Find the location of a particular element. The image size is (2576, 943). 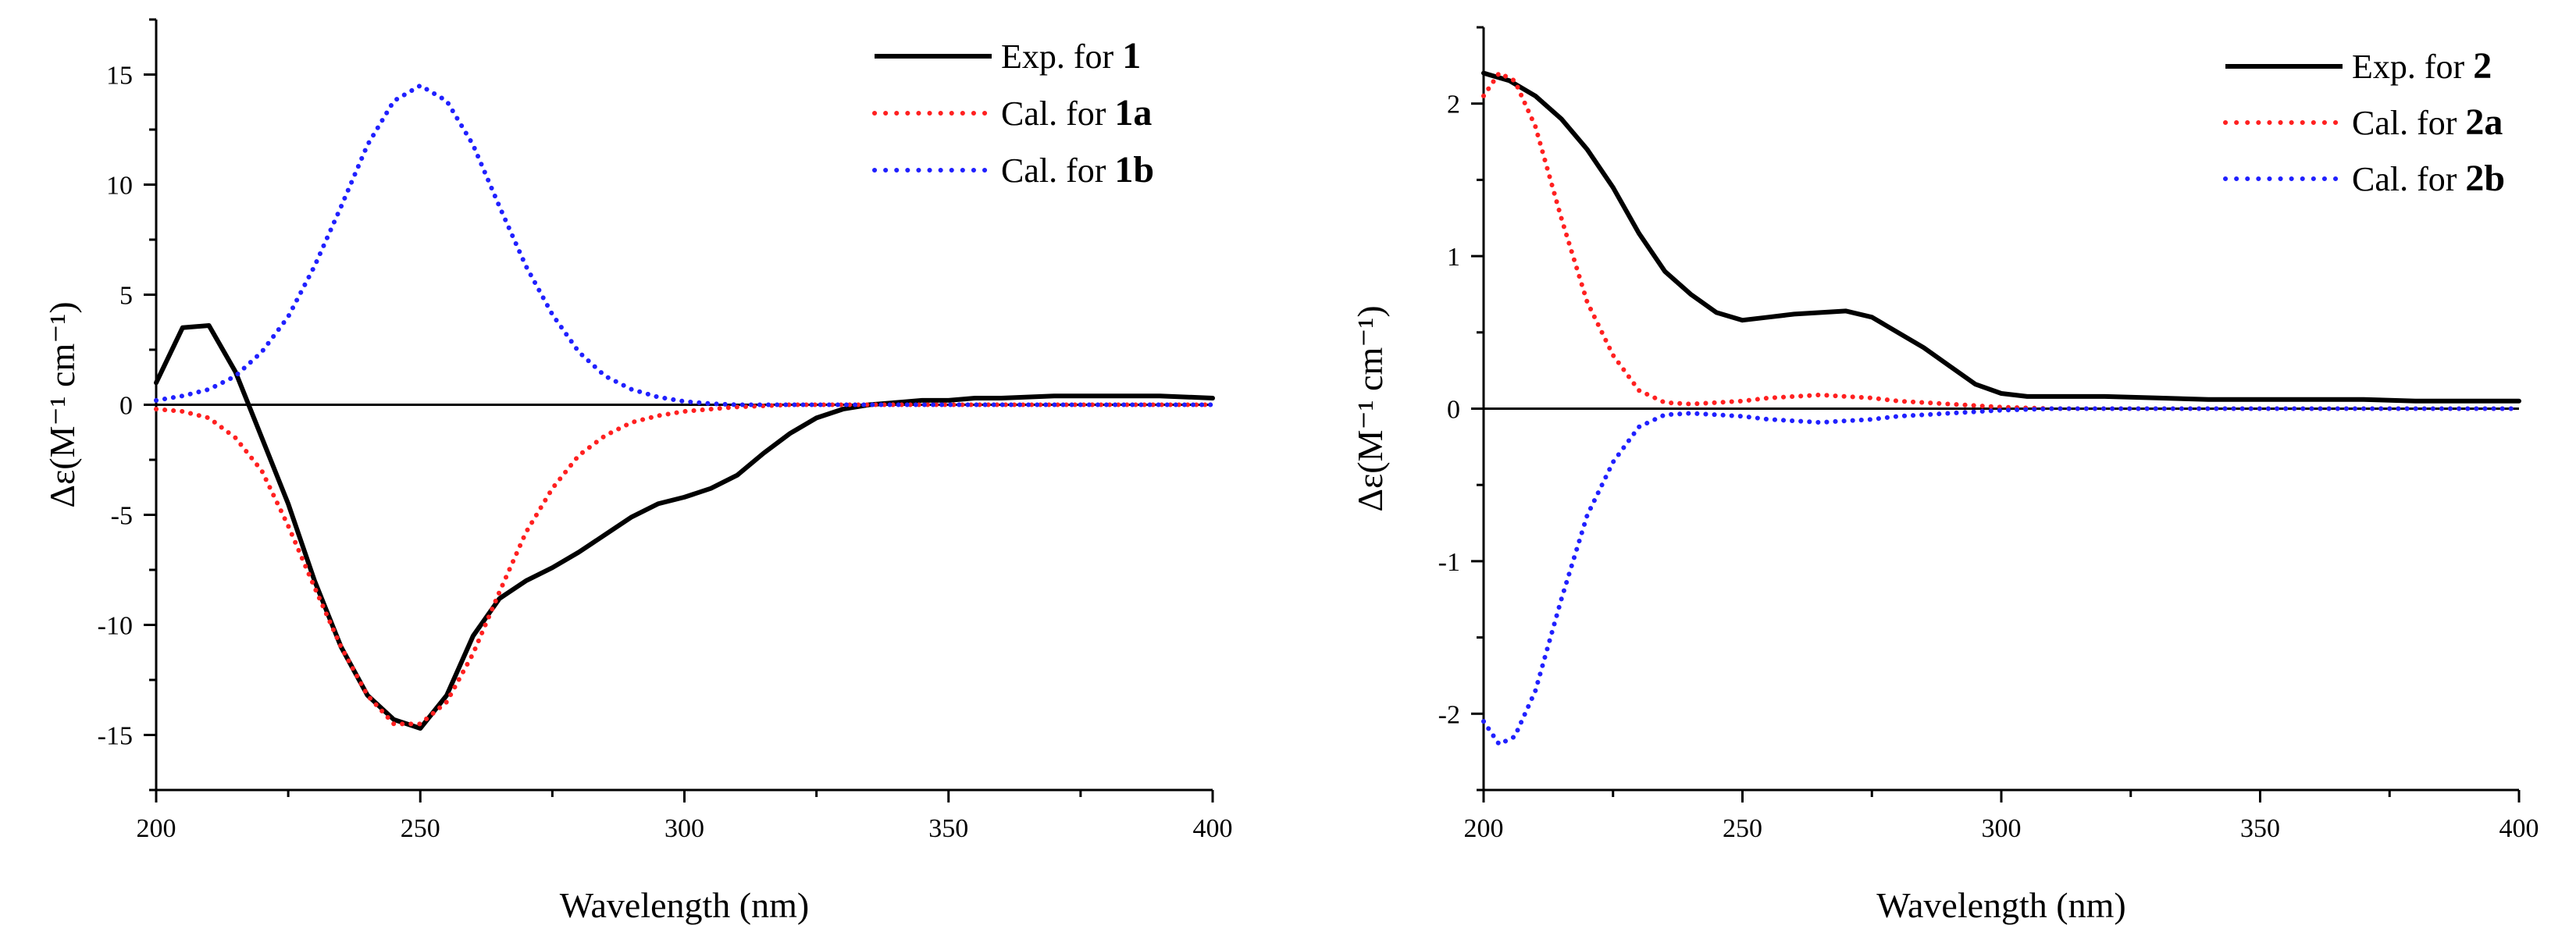

legend-label-2a: Cal. for 2a is located at coordinates (2427, 122).